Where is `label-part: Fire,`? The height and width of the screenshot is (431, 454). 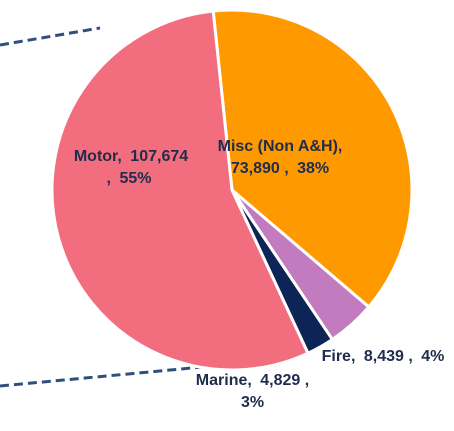
label-part: Fire, is located at coordinates (338, 356).